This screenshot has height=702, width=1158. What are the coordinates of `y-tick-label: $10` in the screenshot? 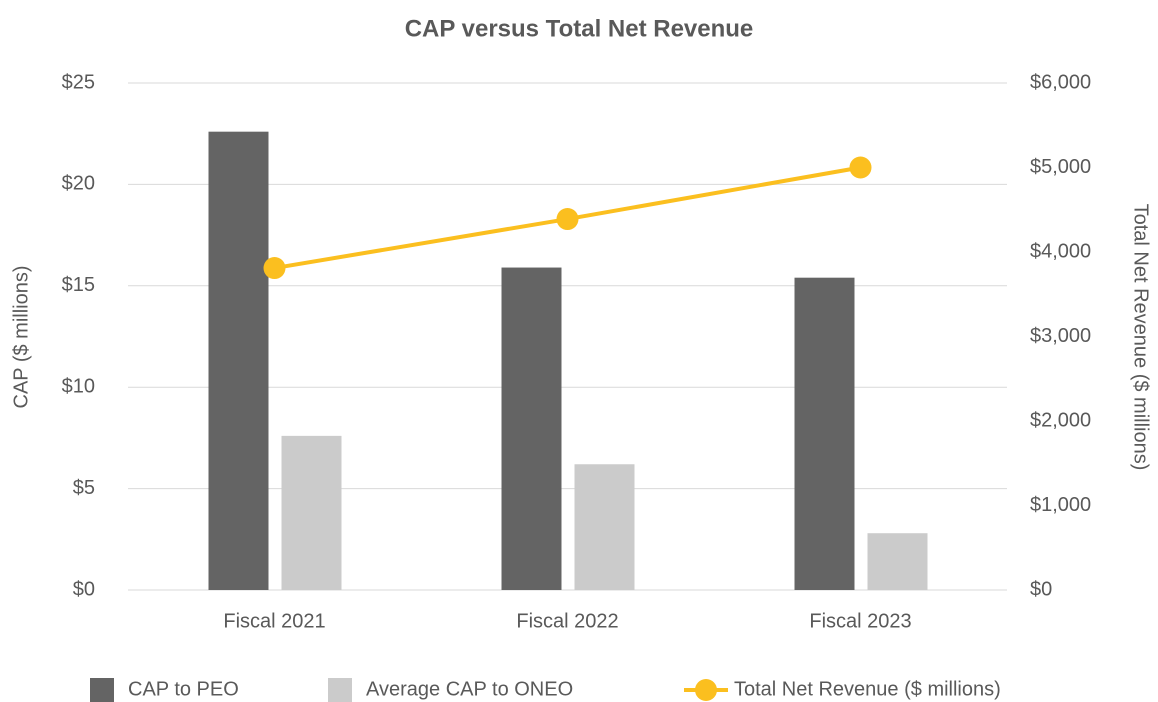 It's located at (78, 386).